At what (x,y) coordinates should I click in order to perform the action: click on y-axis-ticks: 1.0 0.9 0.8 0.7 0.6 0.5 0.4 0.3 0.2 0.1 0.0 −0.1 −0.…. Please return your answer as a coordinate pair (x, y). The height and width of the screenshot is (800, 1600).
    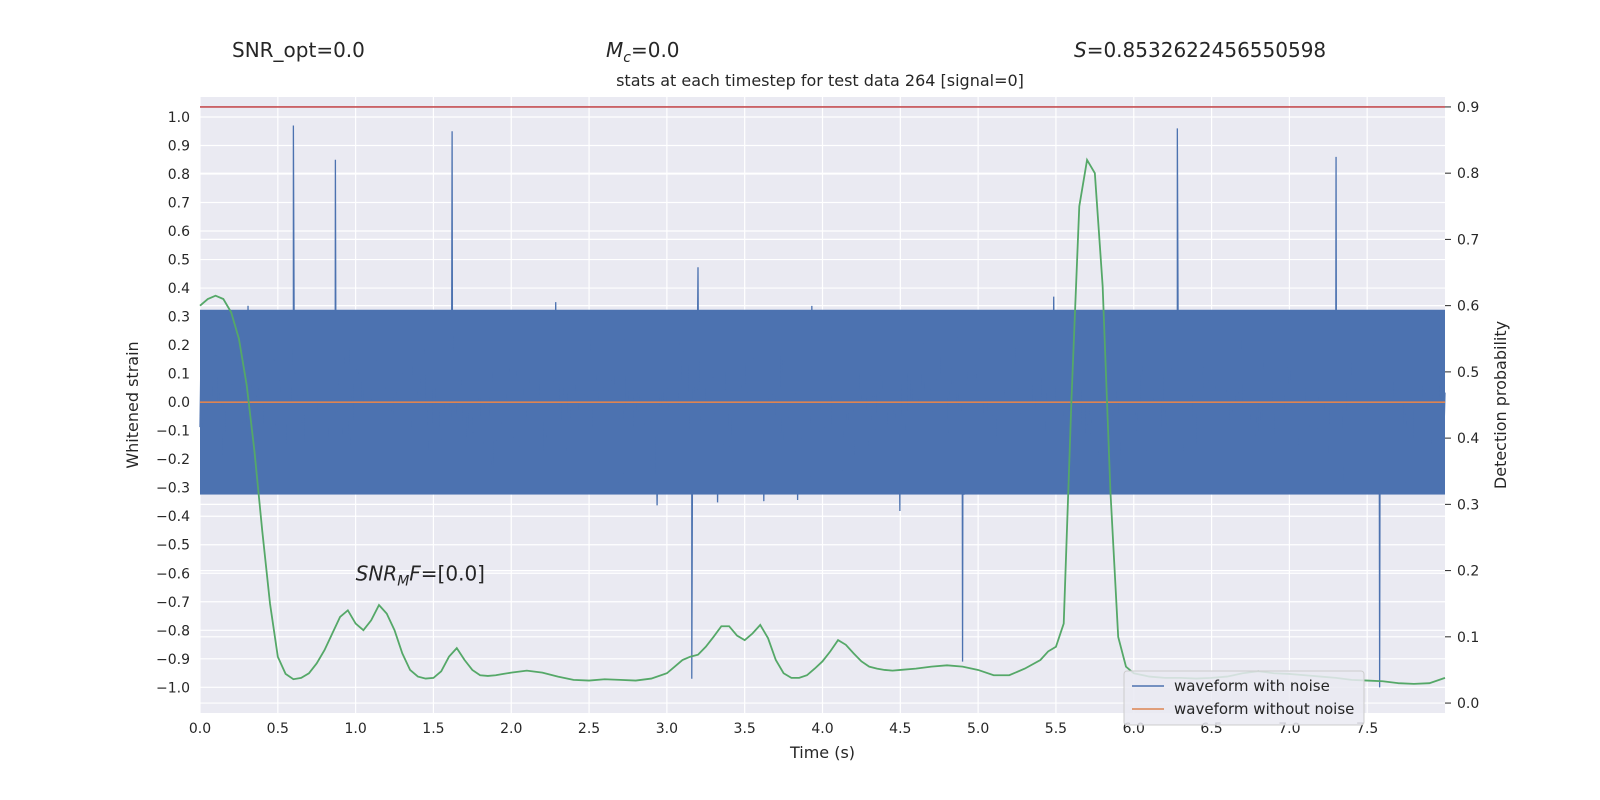
    Looking at the image, I should click on (173, 403).